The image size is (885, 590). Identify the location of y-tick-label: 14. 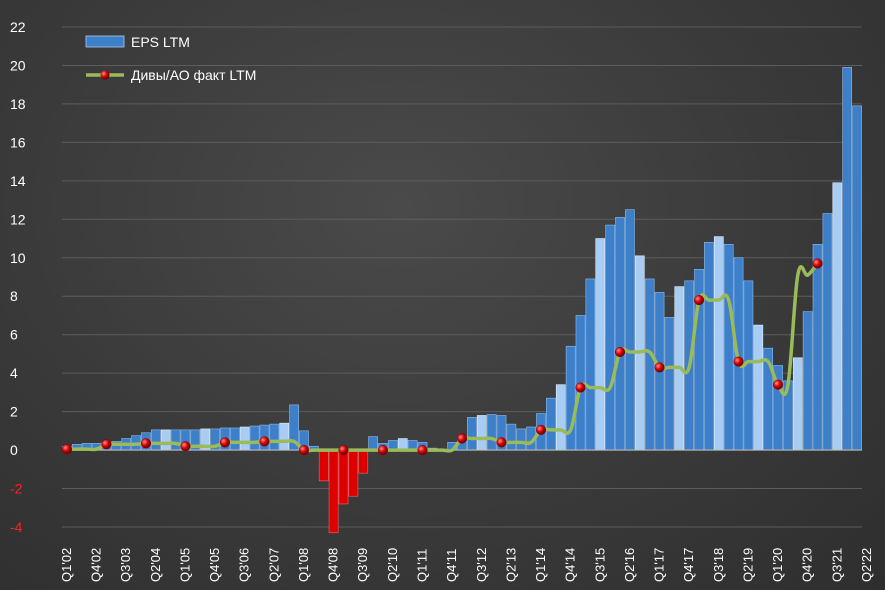
(18, 181).